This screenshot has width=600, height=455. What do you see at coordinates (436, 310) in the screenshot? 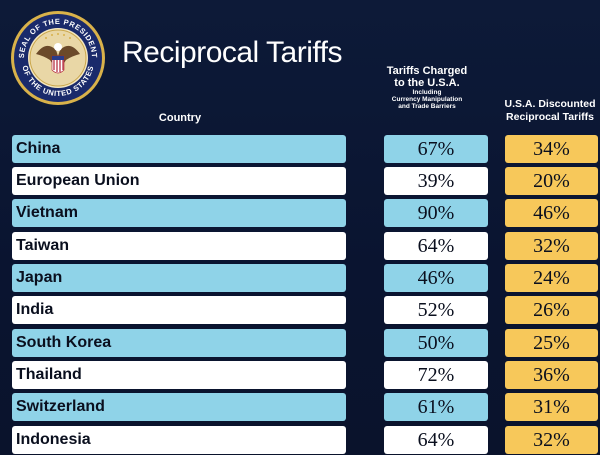
I see `tariff-charged-cell: 52%` at bounding box center [436, 310].